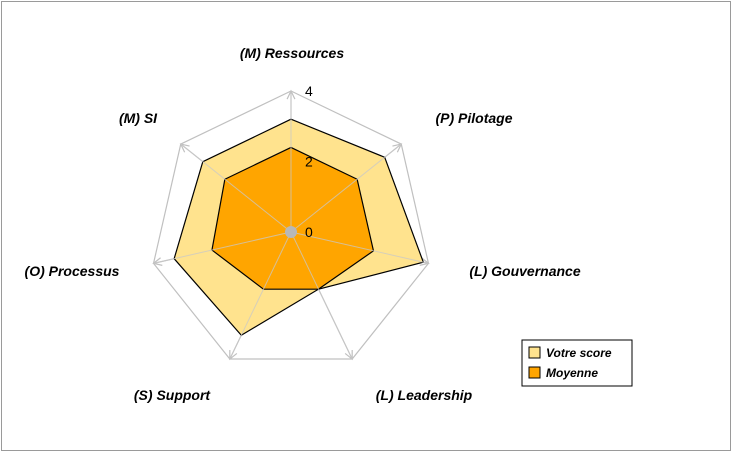 The width and height of the screenshot is (734, 454). I want to click on radial-tick-label: 2, so click(309, 162).